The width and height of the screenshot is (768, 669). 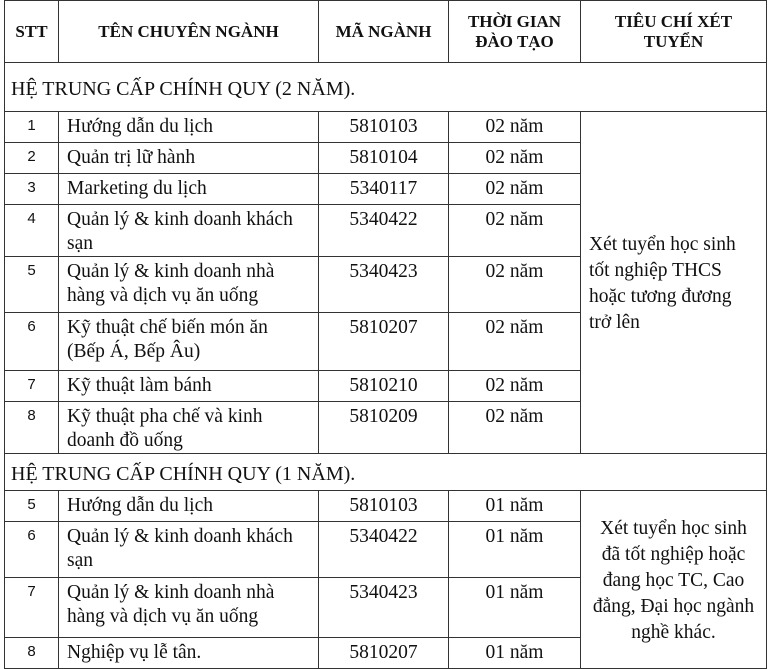 I want to click on header-stt: STT, so click(x=31, y=31).